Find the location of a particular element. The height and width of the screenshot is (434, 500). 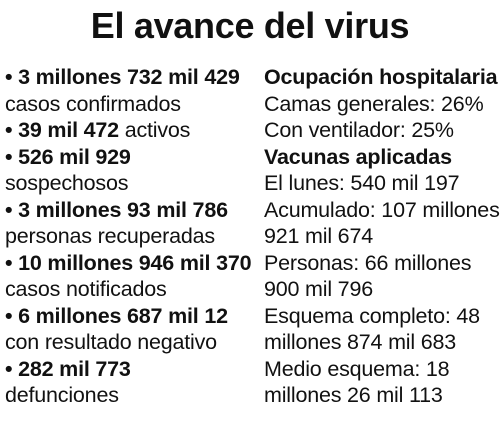

vaccines-accumulated: Acumulado: 107 millones 921 mil 674 is located at coordinates (382, 223).